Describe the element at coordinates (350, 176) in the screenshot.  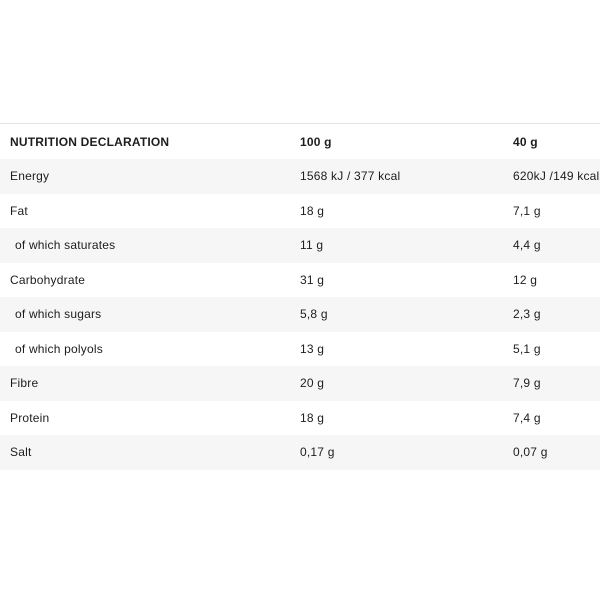
I see `value-per-100g: 1568 kJ / 377 kcal` at that location.